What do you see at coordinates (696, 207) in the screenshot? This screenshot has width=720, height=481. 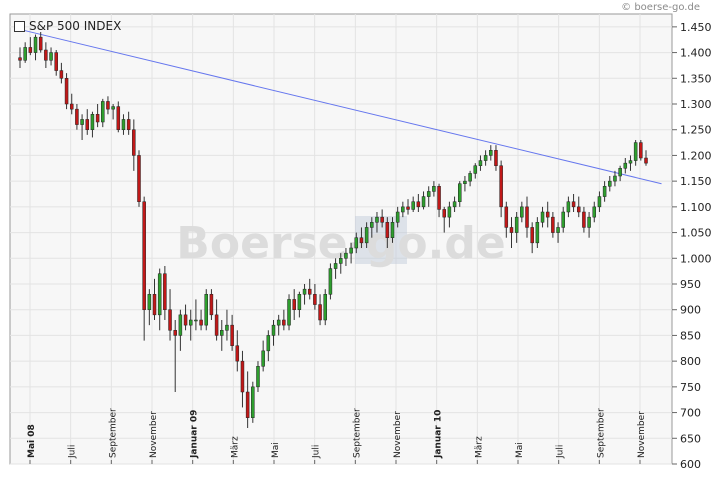 I see `y-tick-label: 1.100` at bounding box center [696, 207].